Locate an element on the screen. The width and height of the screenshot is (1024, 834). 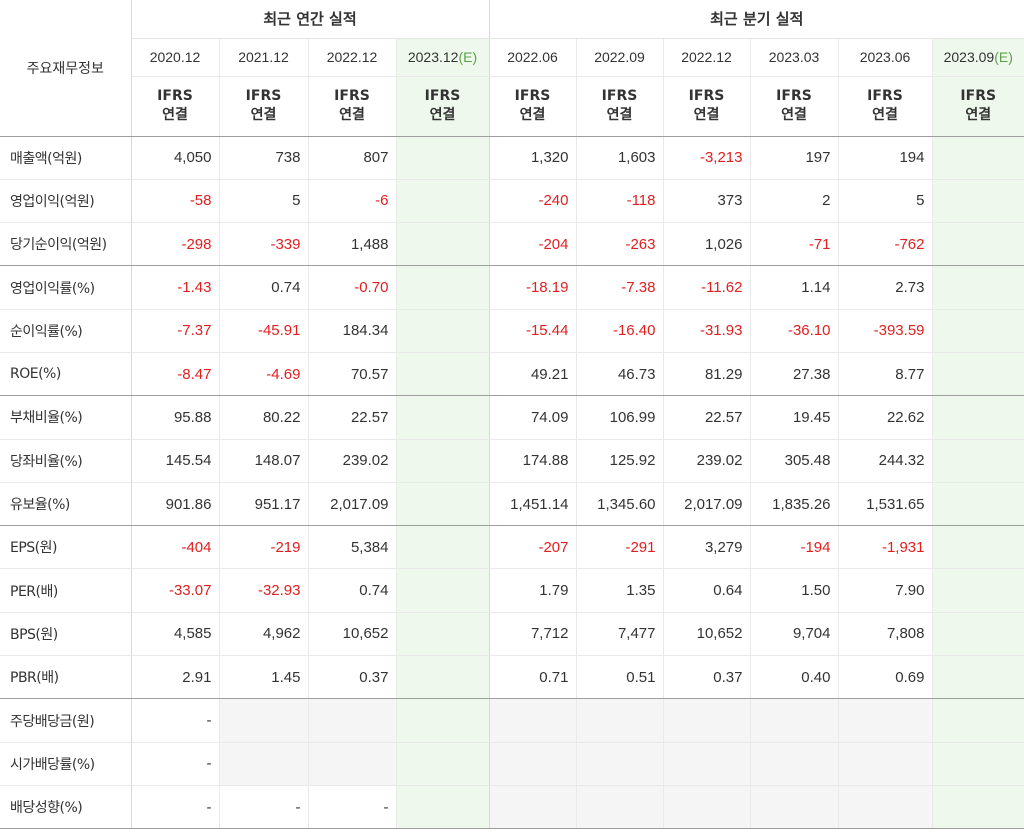
annual-value-cell: -58 is located at coordinates (174, 201).